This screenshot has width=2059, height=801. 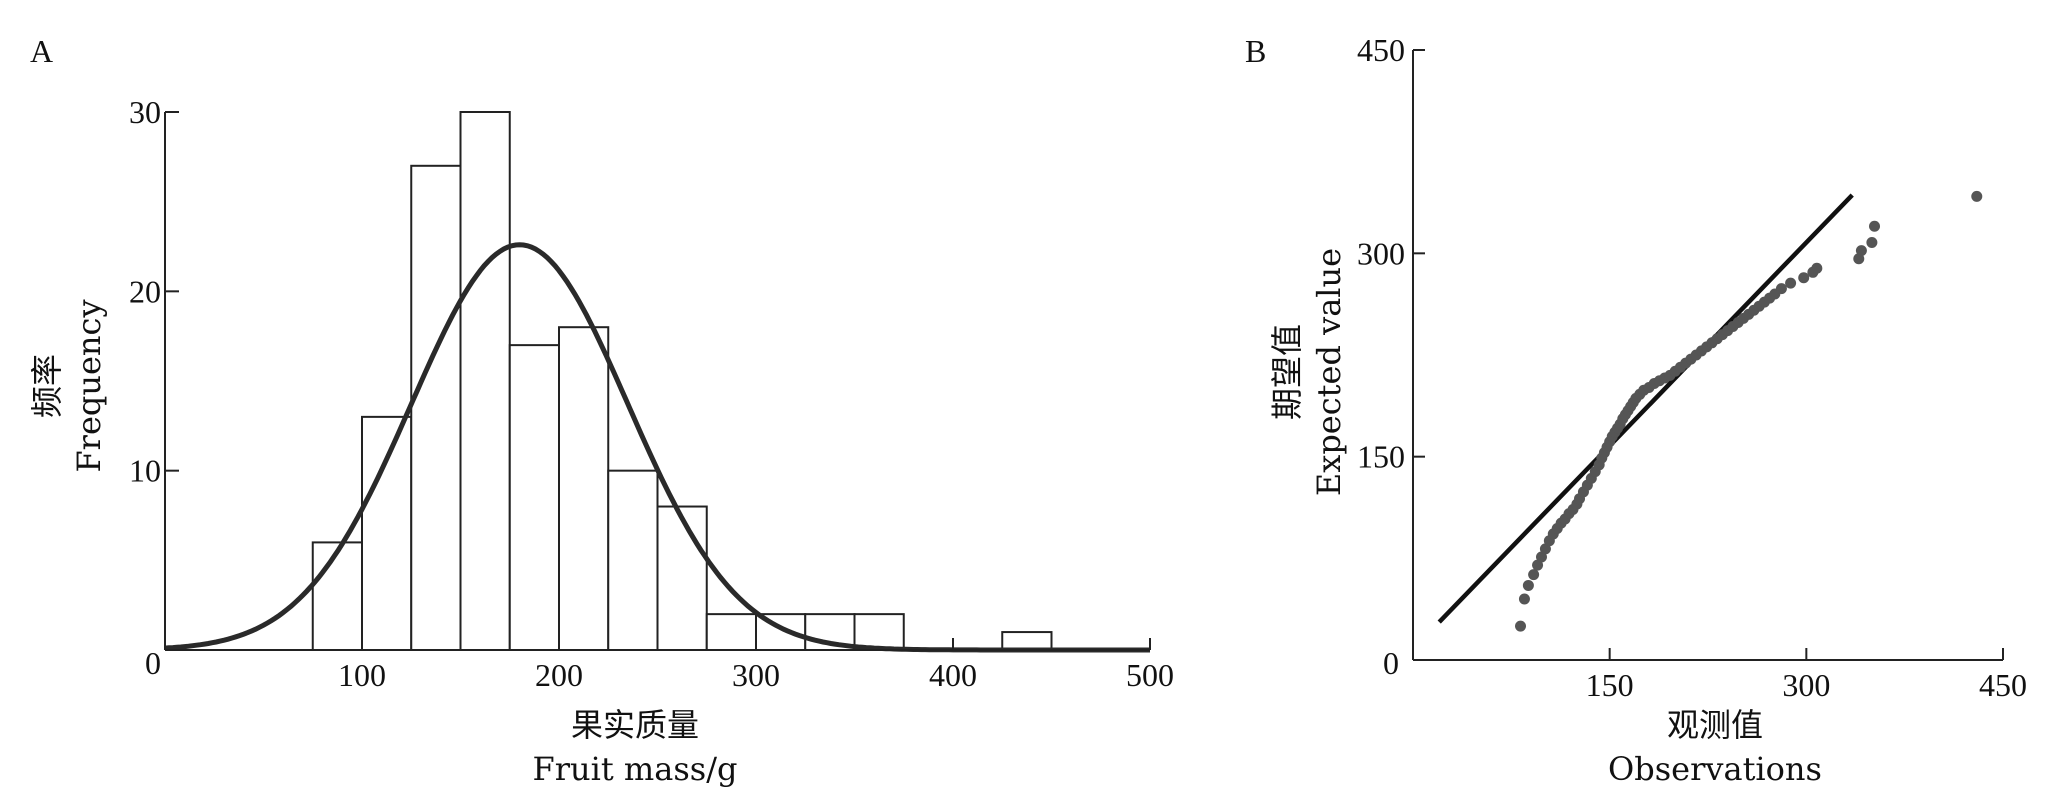 I want to click on y-tick-label: 30, so click(x=145, y=112).